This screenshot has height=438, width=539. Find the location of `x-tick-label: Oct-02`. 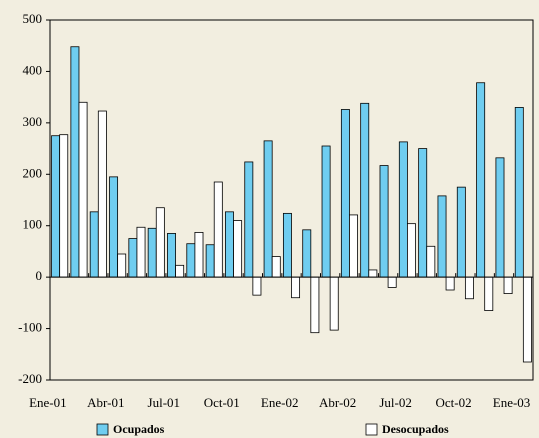

x-tick-label: Oct-02 is located at coordinates (454, 402).